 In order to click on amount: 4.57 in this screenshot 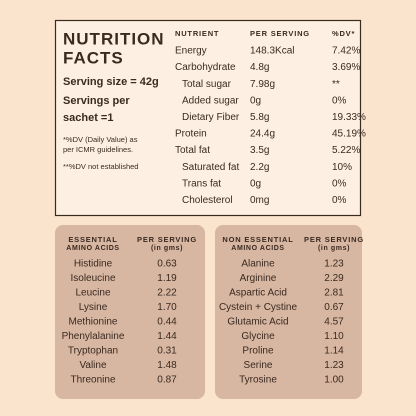, I will do `click(334, 322)`.